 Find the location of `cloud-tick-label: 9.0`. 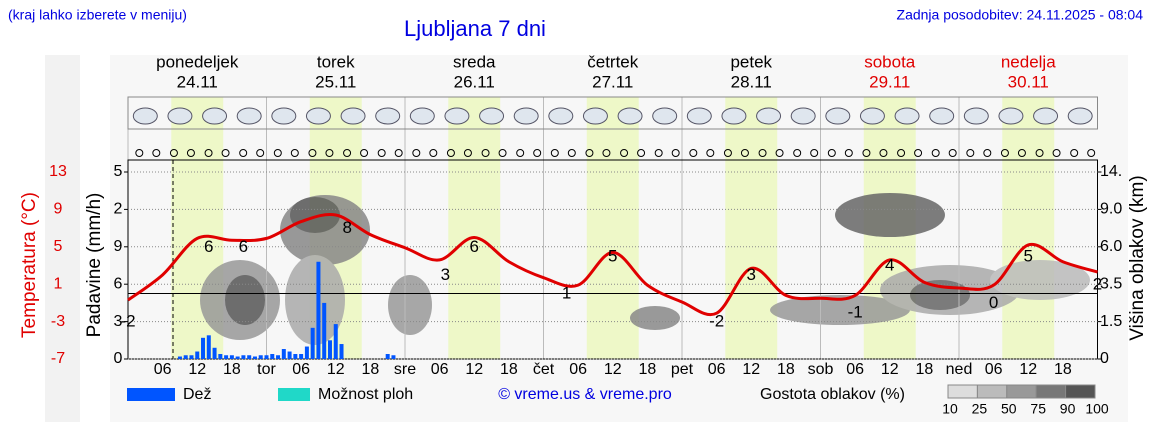

cloud-tick-label: 9.0 is located at coordinates (1111, 209).